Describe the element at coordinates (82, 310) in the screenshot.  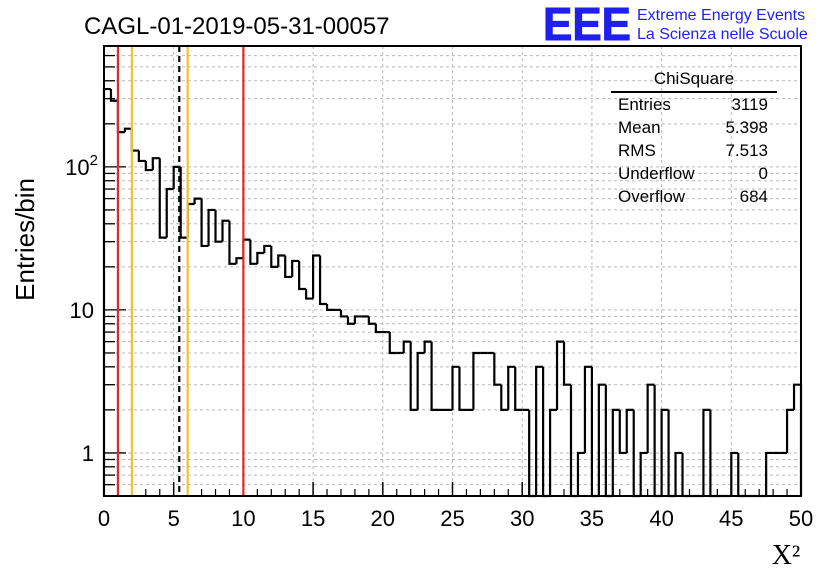
I see `y-tick-label: 10` at that location.